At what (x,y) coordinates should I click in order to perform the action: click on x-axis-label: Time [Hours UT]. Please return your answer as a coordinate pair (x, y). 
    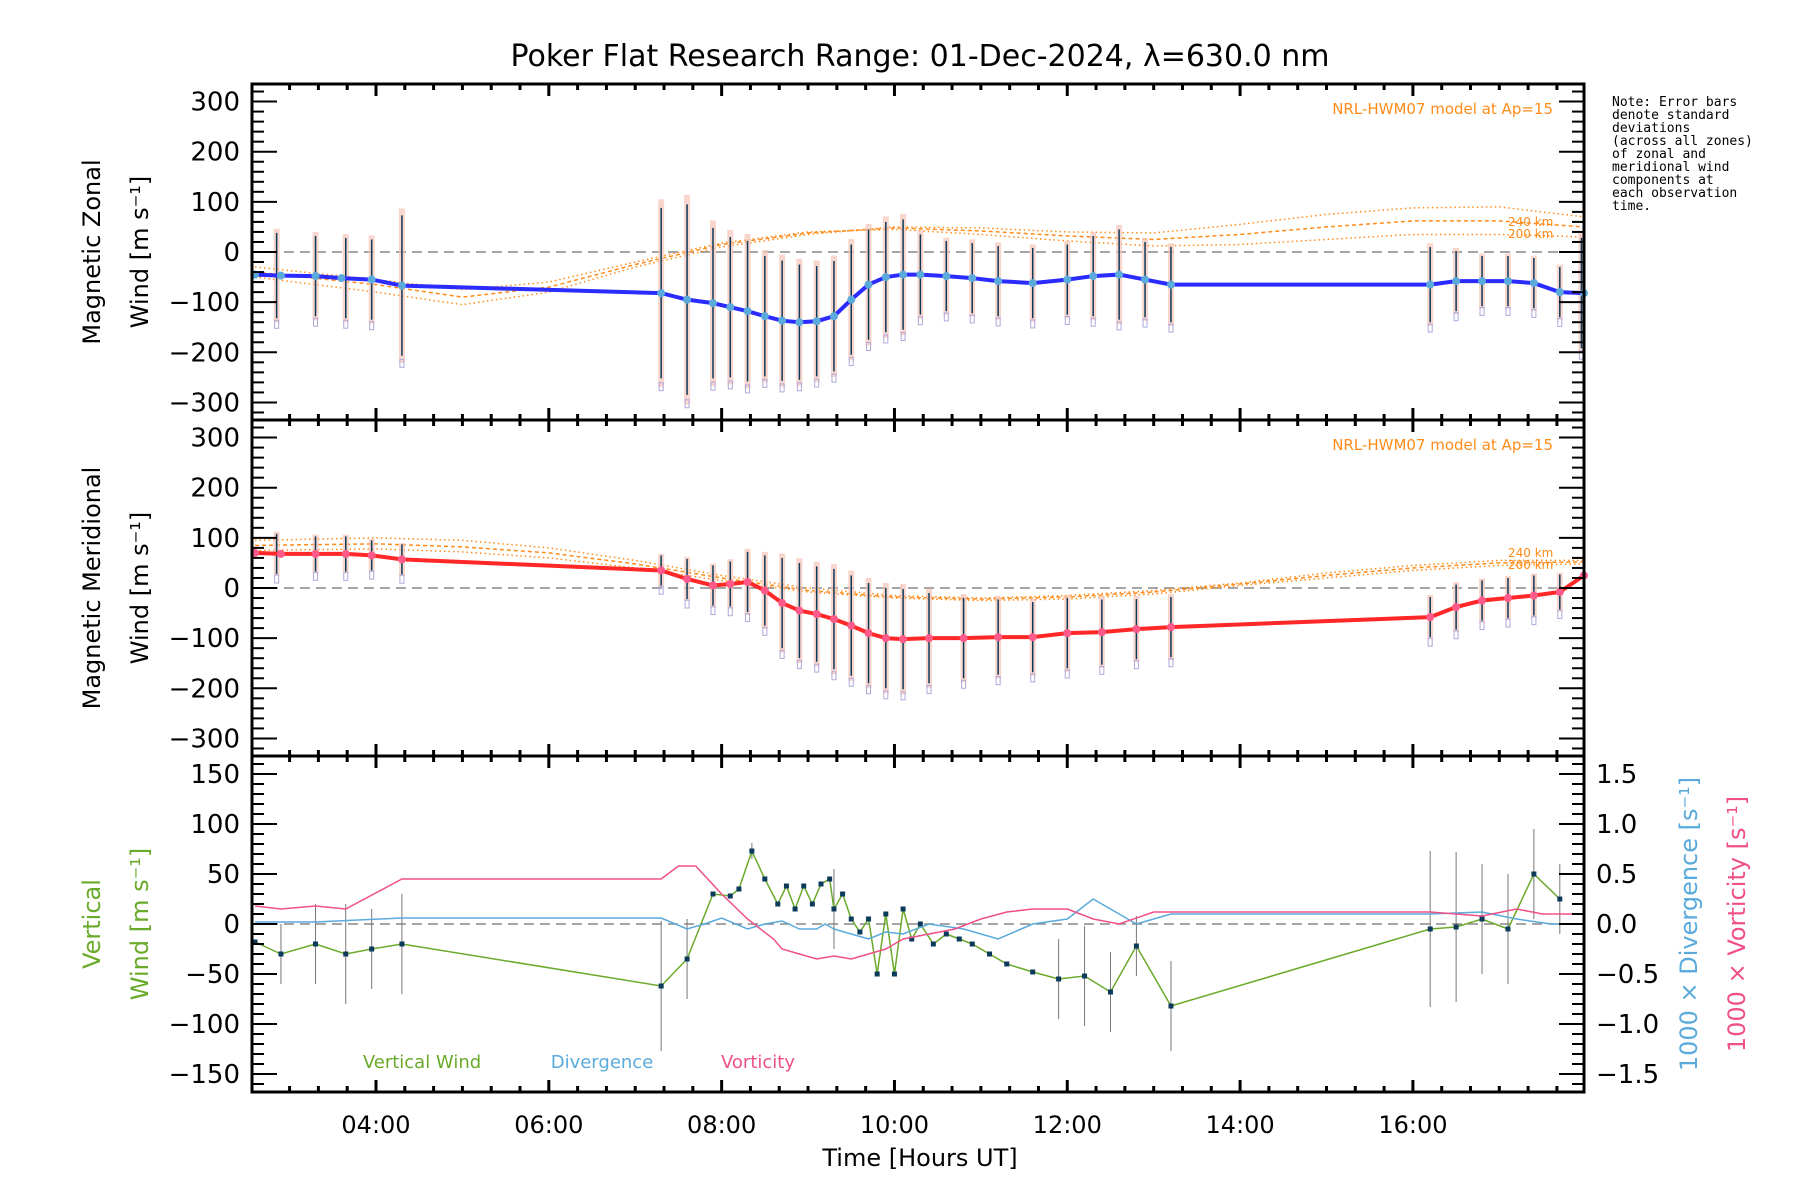
    Looking at the image, I should click on (919, 1158).